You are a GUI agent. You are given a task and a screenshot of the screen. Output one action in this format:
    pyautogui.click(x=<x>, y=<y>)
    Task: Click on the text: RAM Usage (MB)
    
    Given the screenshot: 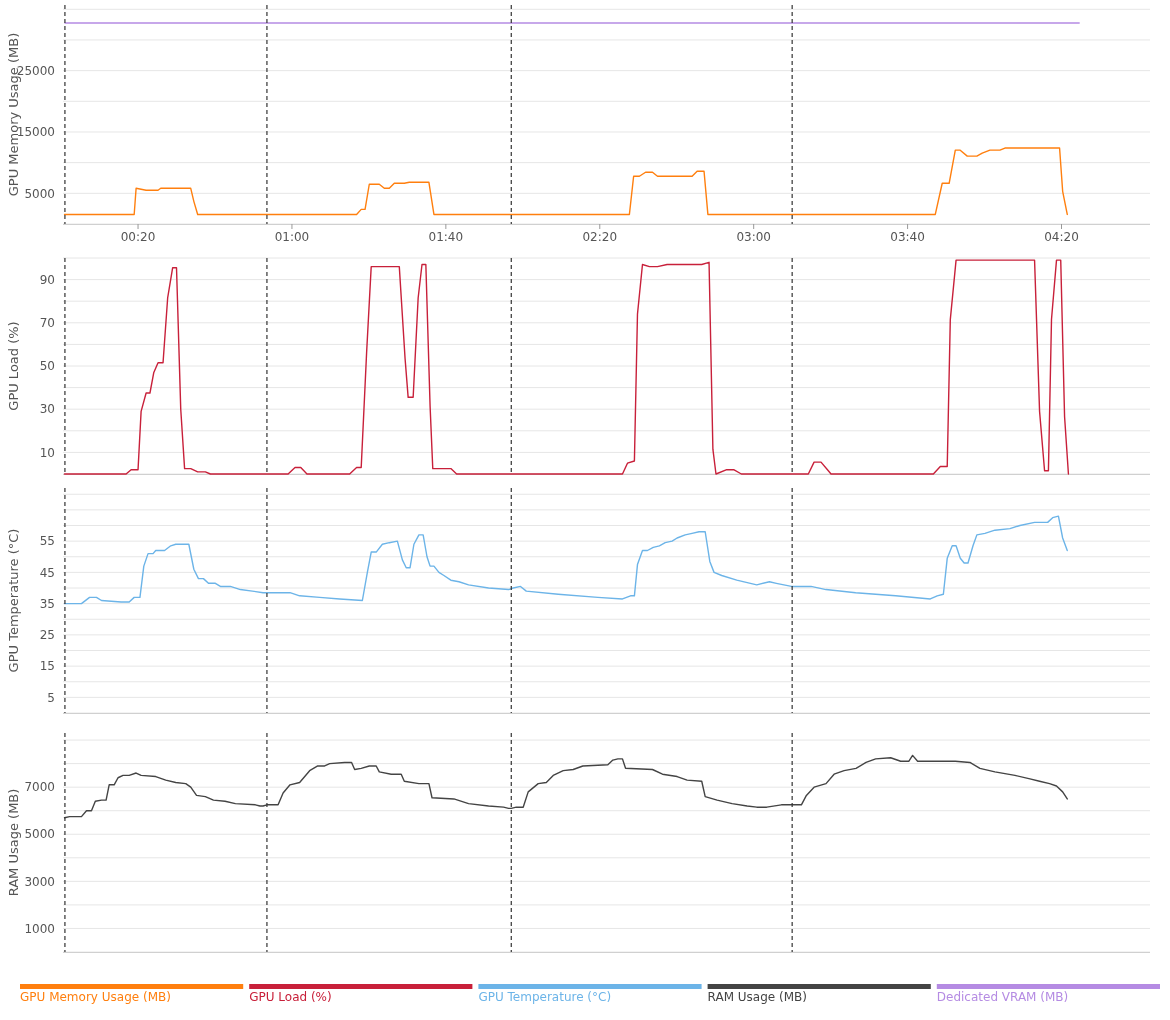 What is the action you would take?
    pyautogui.click(x=757, y=997)
    